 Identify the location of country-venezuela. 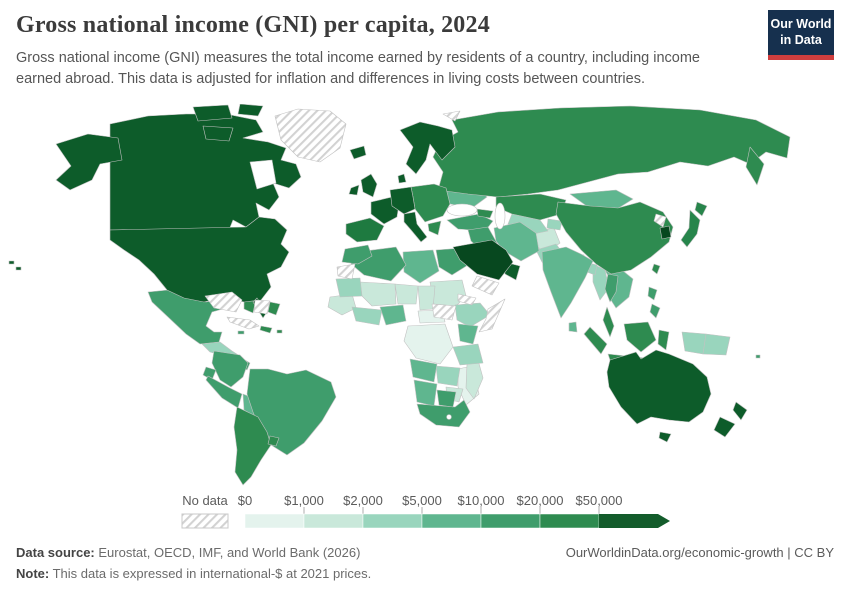
(223, 302).